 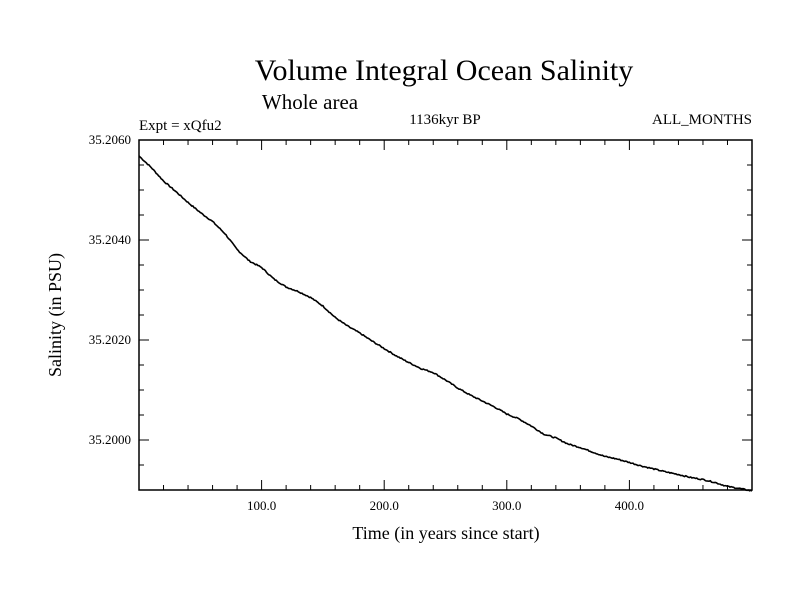 I want to click on chart-title: Volume Integral Ocean Salinity, so click(x=444, y=70).